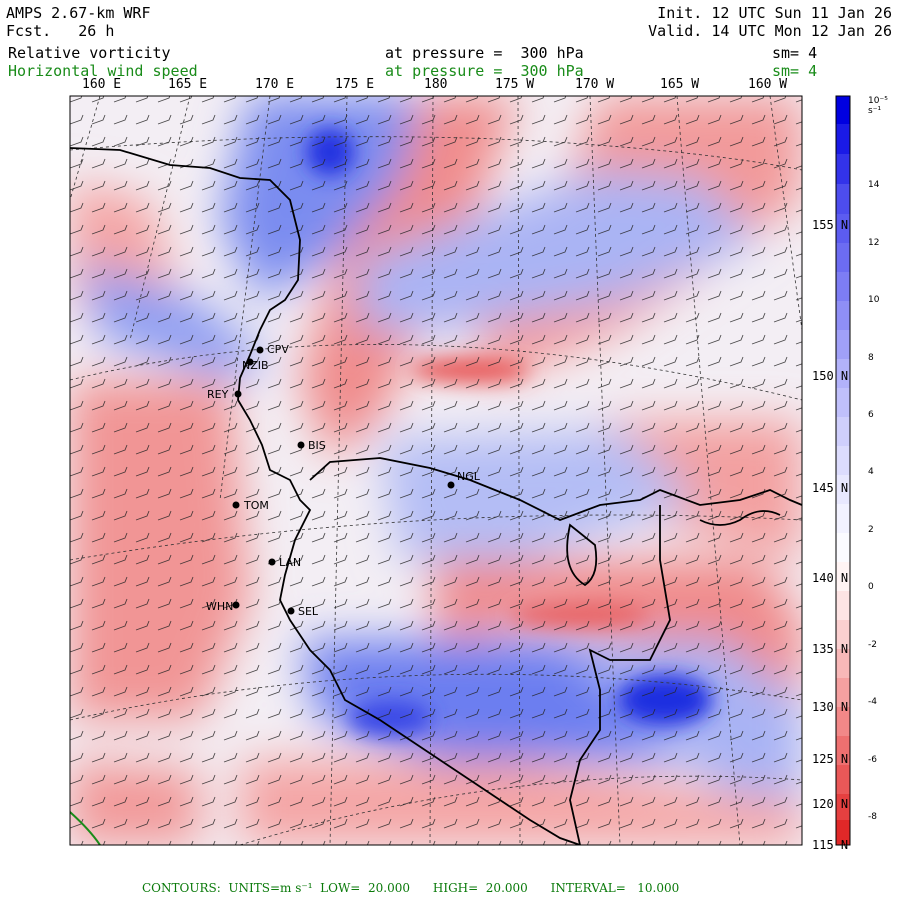 Image resolution: width=900 pixels, height=900 pixels. I want to click on lat-label: 145 N, so click(830, 488).